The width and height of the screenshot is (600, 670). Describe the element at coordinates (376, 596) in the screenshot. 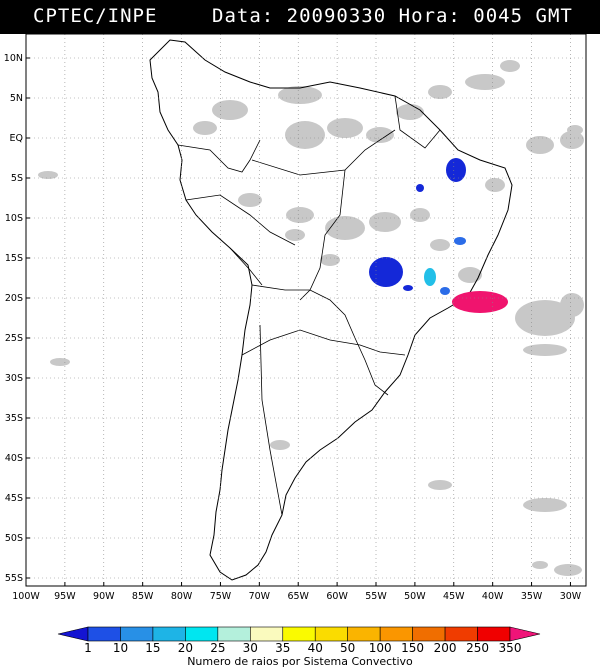

I see `lon-tick-label: 55W` at that location.